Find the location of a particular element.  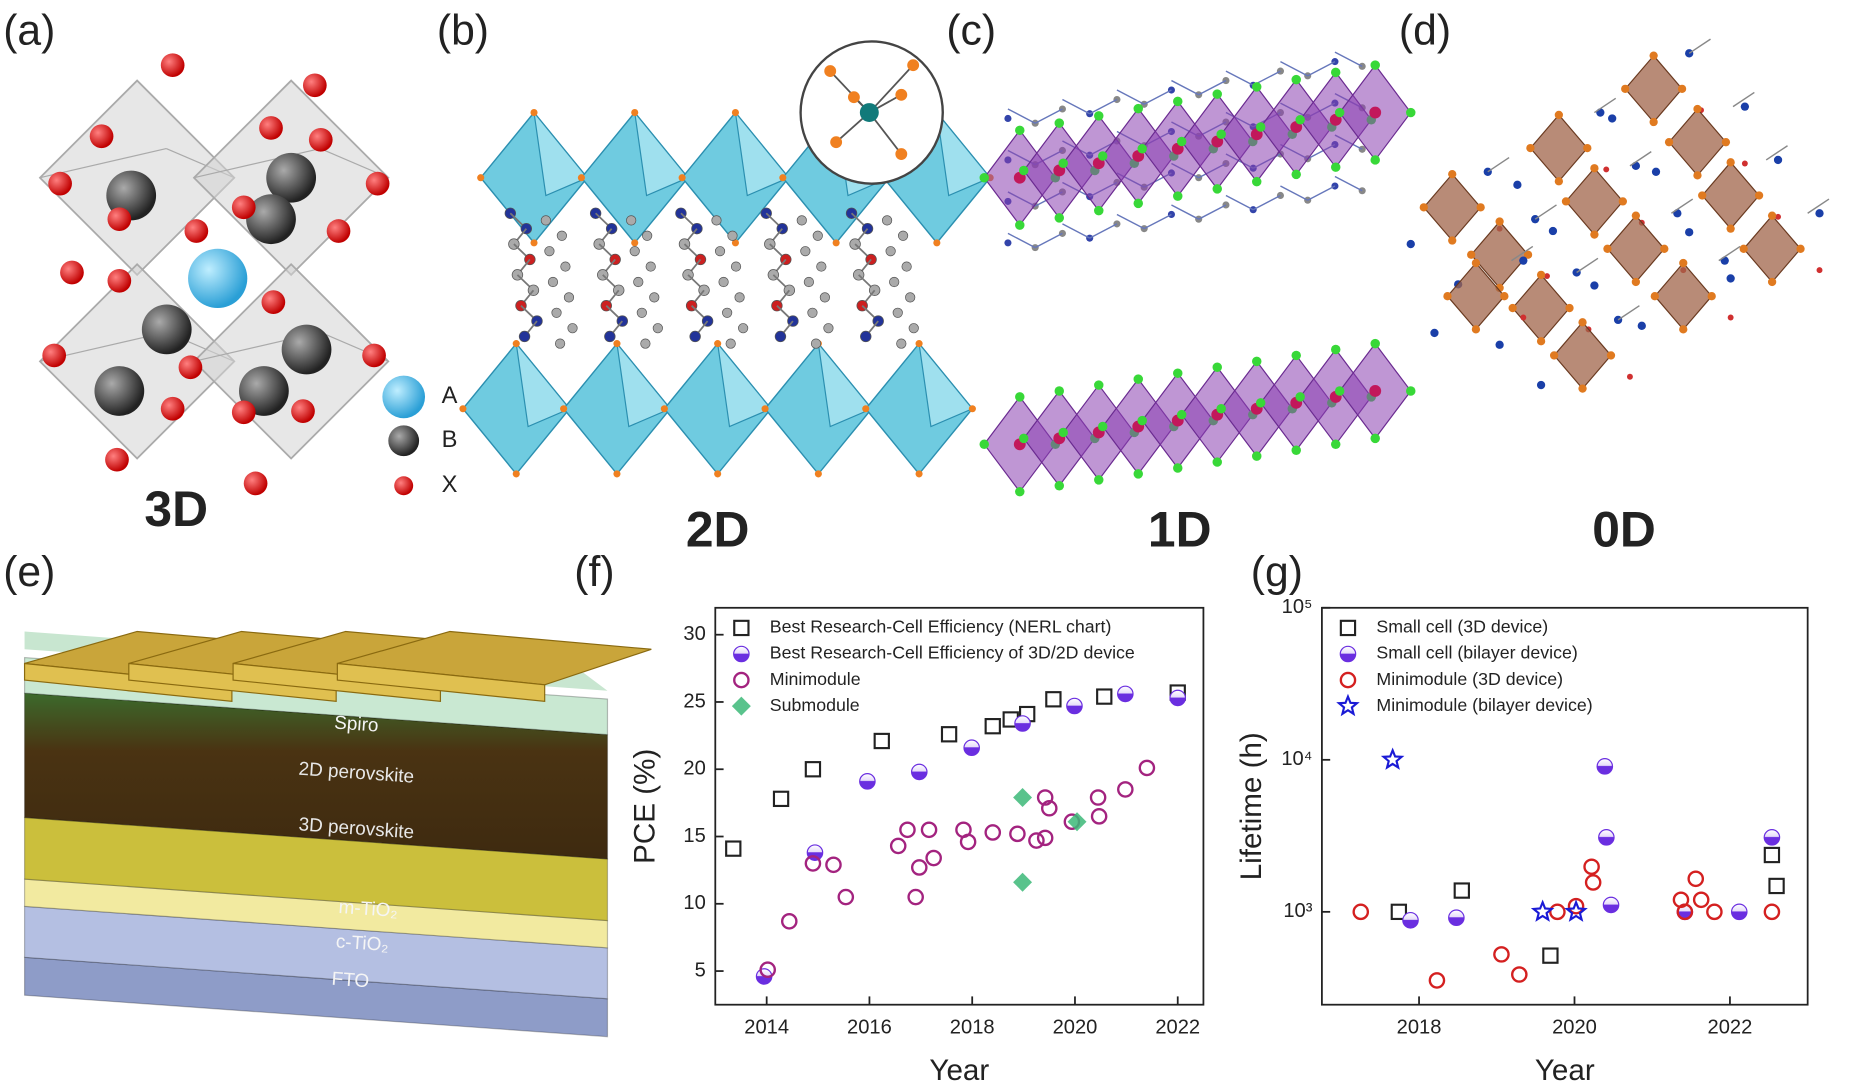

octahedron is located at coordinates (1452, 207).